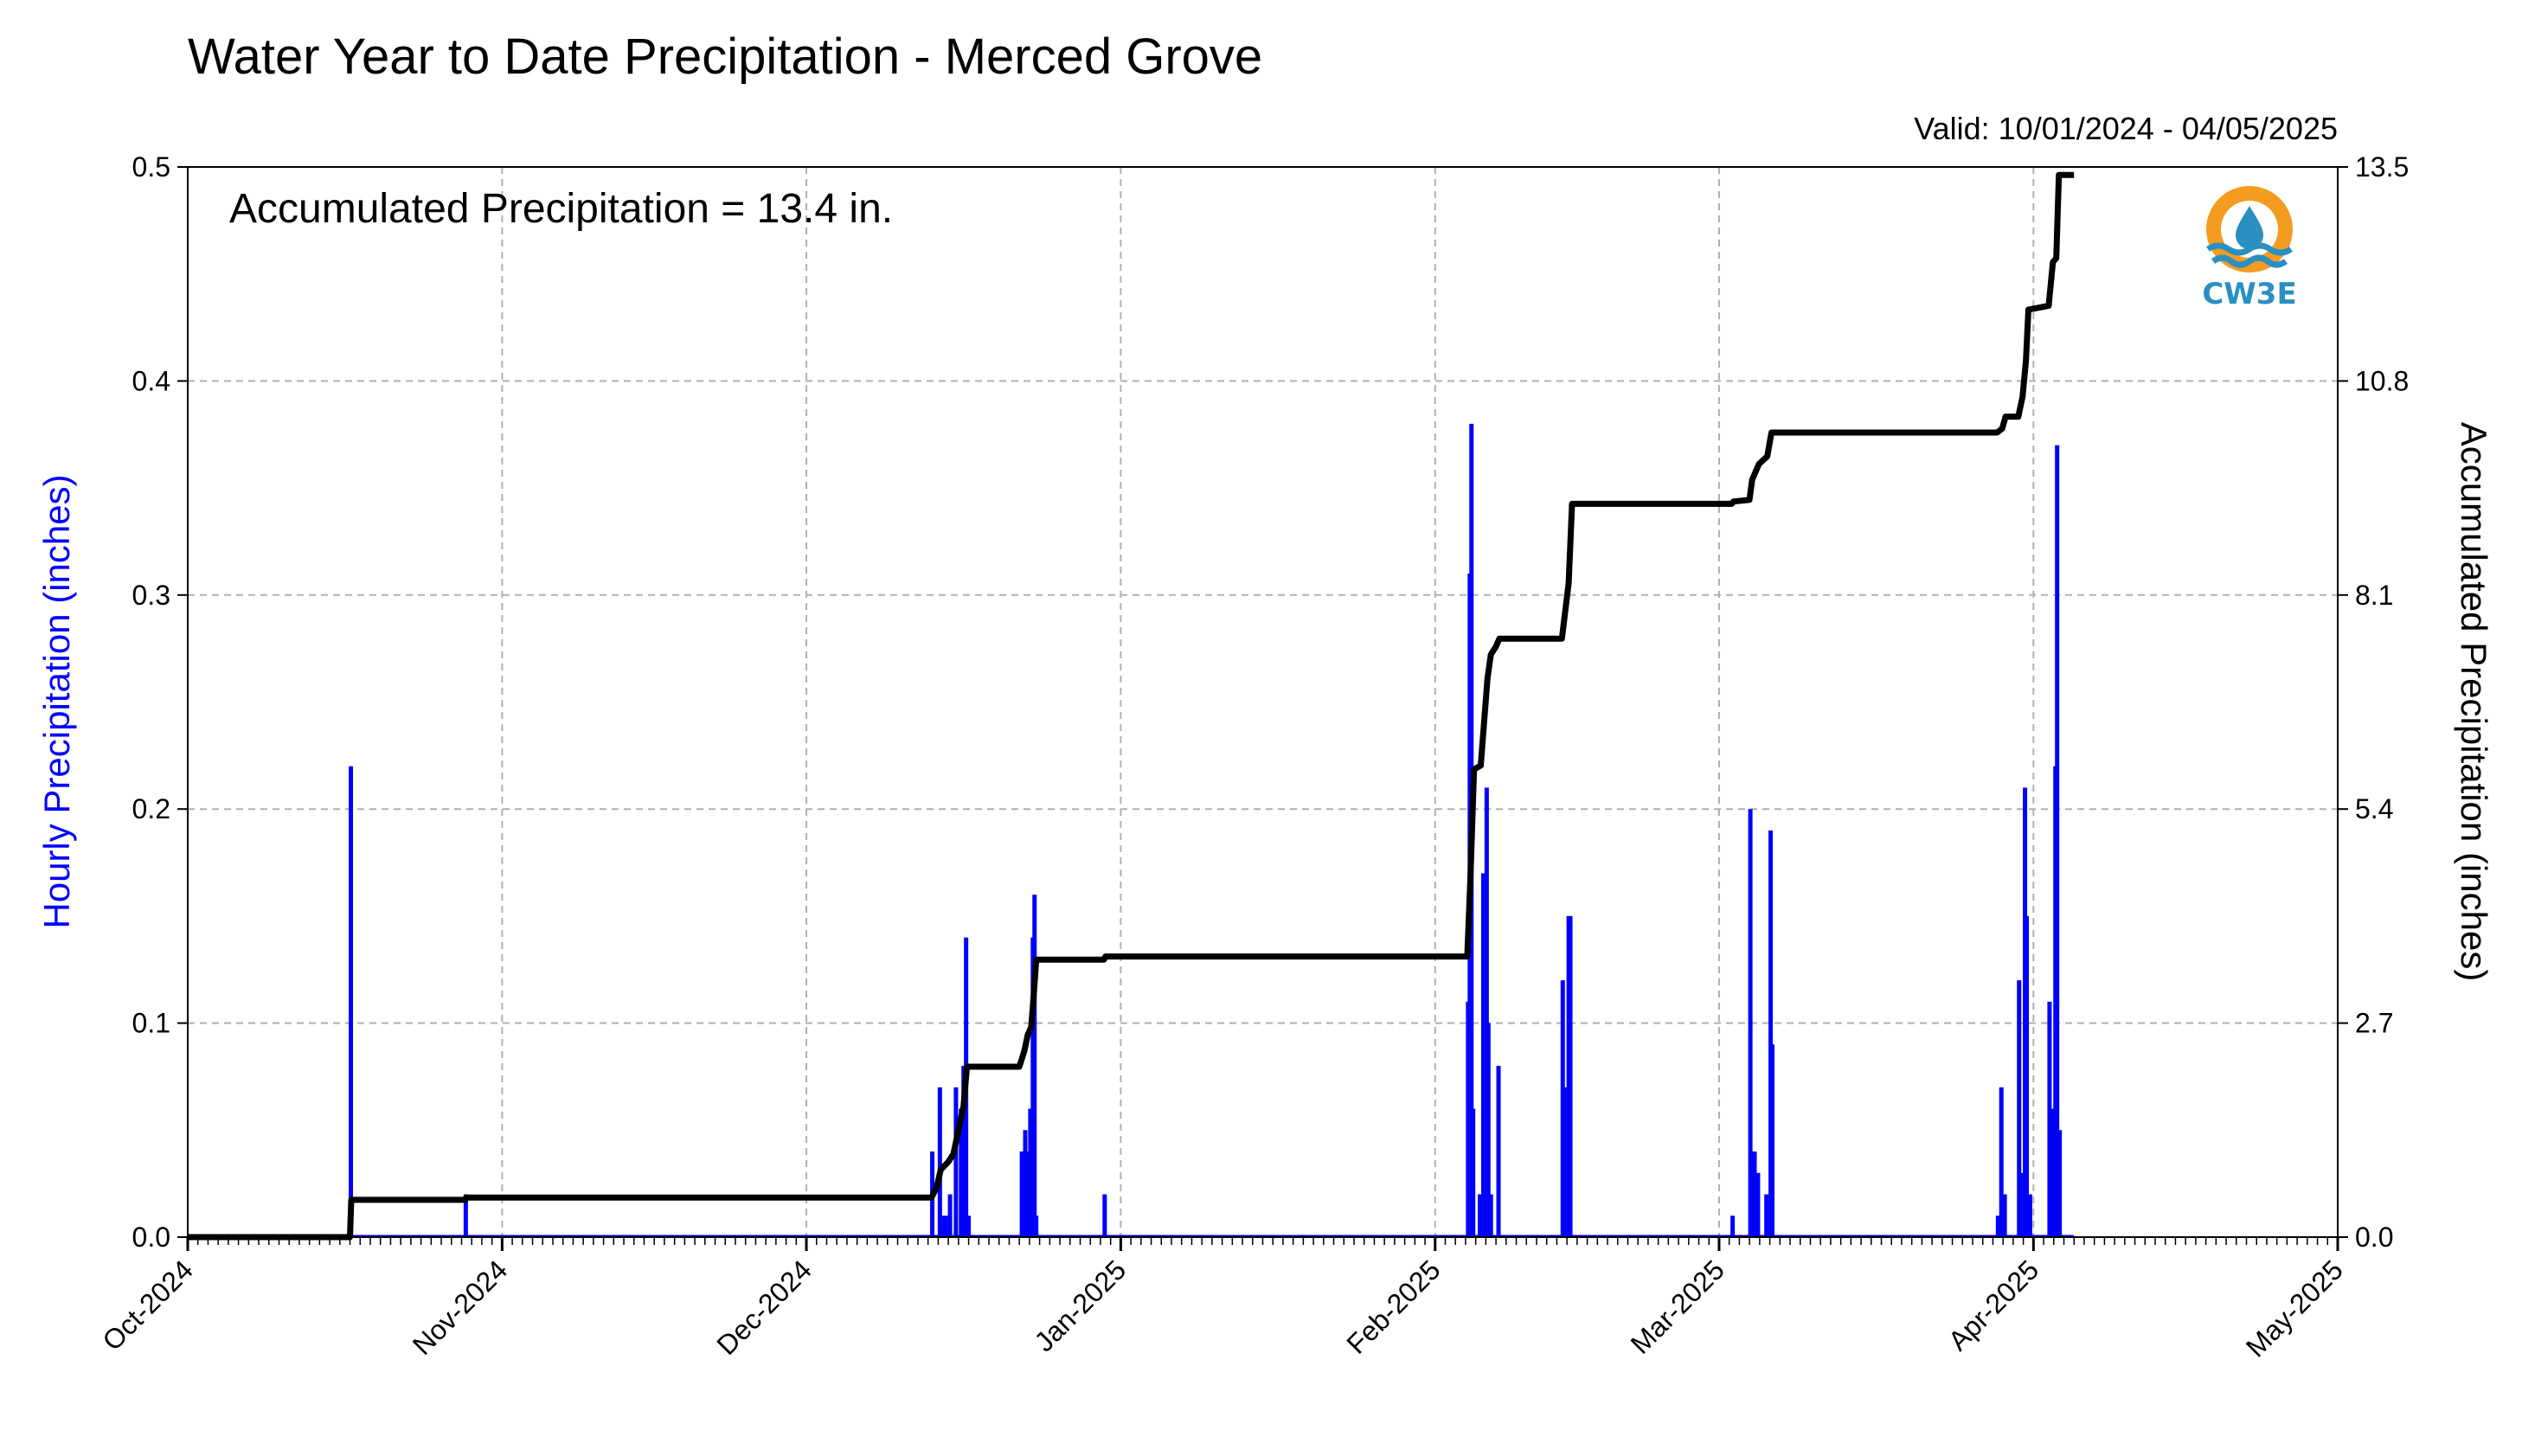 The width and height of the screenshot is (2522, 1456). Describe the element at coordinates (2249, 294) in the screenshot. I see `logo-text: CW3E` at that location.